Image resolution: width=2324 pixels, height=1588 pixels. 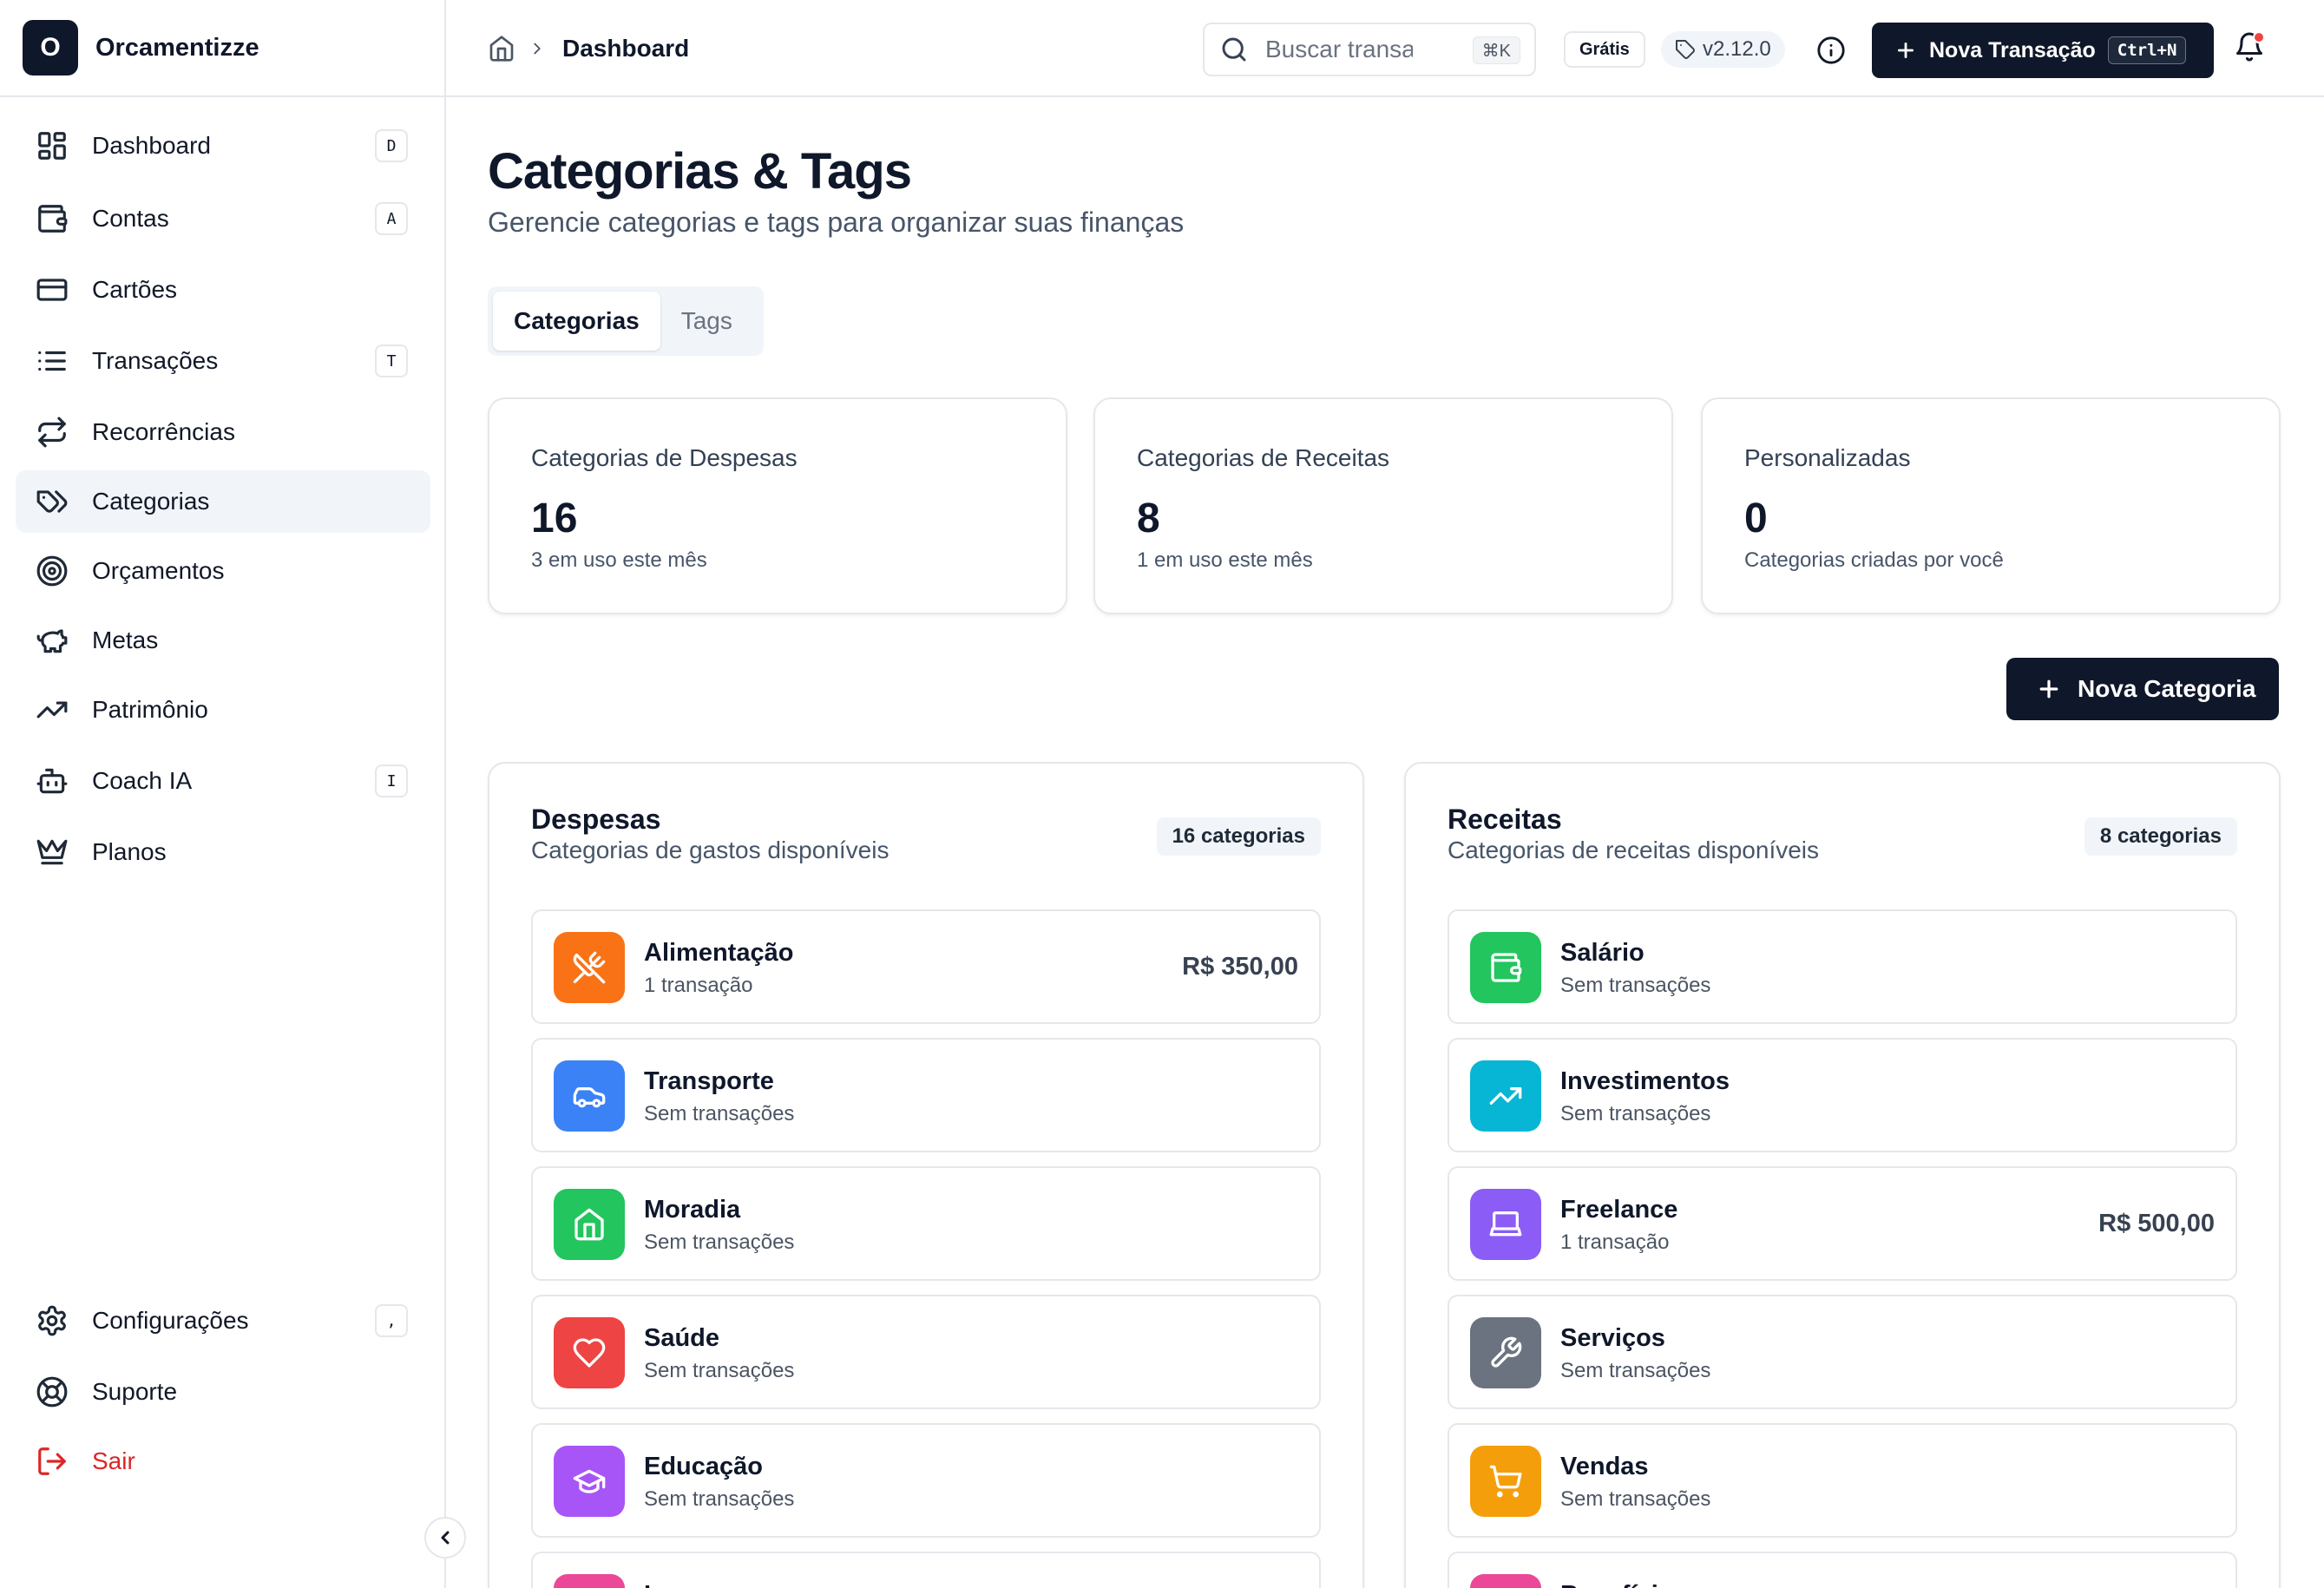 I want to click on crown-icon, so click(x=52, y=852).